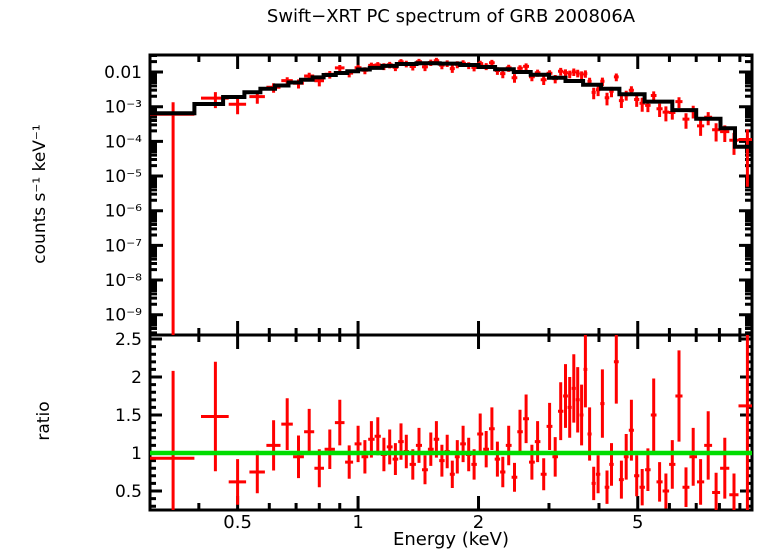  What do you see at coordinates (136, 454) in the screenshot?
I see `ratio-tick-label: 1` at bounding box center [136, 454].